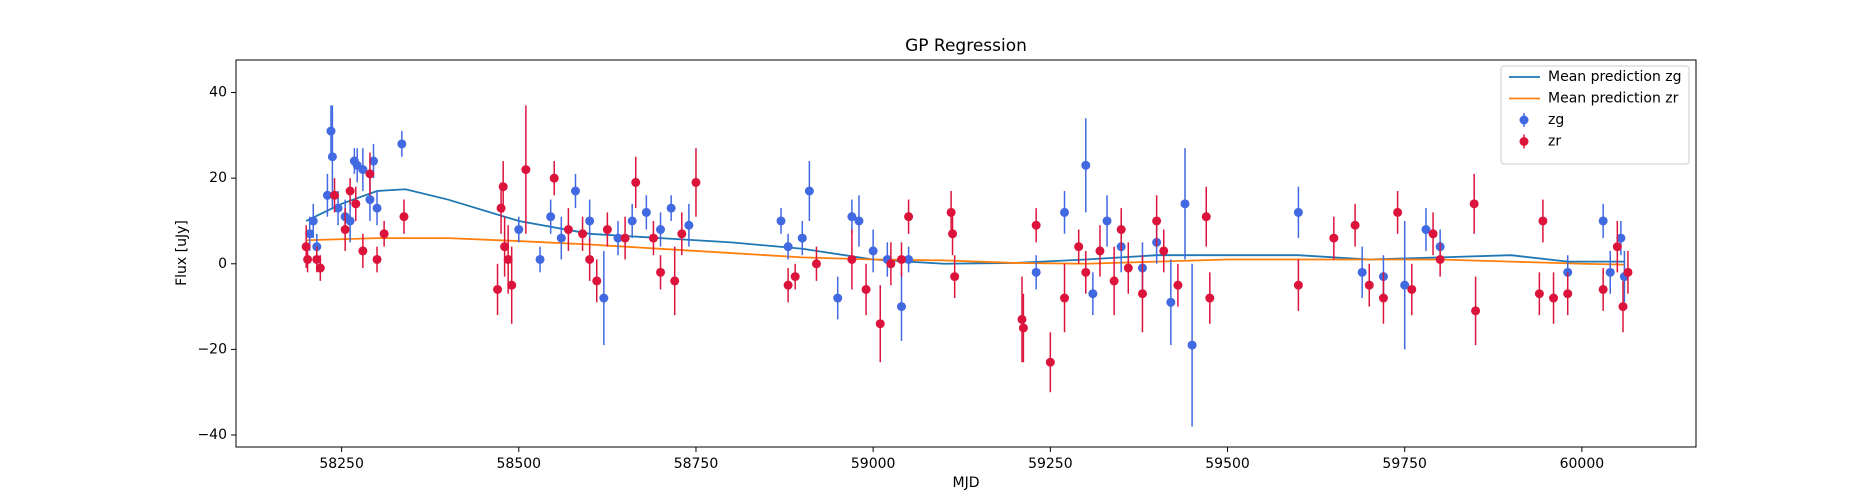  I want to click on x-tick-label: 58250, so click(341, 464).